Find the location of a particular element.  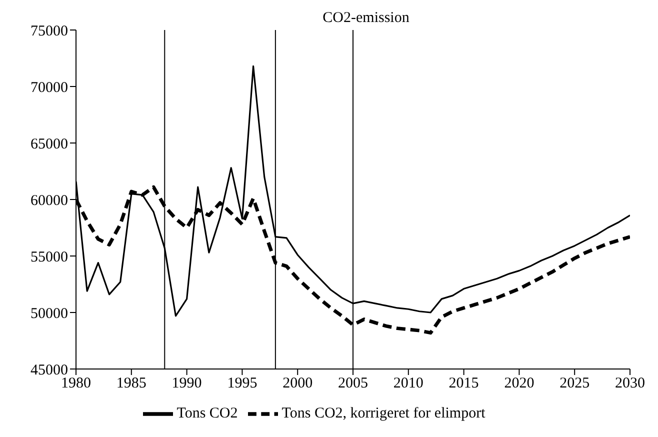

legend-label: Tons CO2 is located at coordinates (207, 413).